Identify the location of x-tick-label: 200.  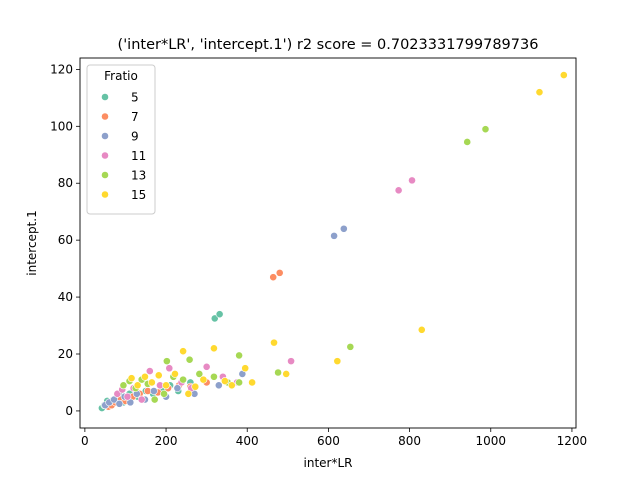
(166, 441).